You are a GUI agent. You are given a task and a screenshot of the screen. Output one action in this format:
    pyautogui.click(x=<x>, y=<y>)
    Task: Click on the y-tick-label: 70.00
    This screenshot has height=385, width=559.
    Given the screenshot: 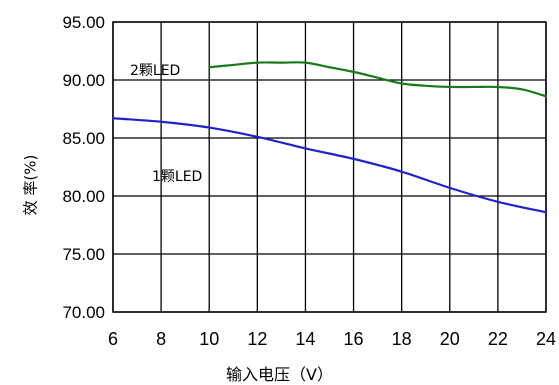 What is the action you would take?
    pyautogui.click(x=83, y=312)
    